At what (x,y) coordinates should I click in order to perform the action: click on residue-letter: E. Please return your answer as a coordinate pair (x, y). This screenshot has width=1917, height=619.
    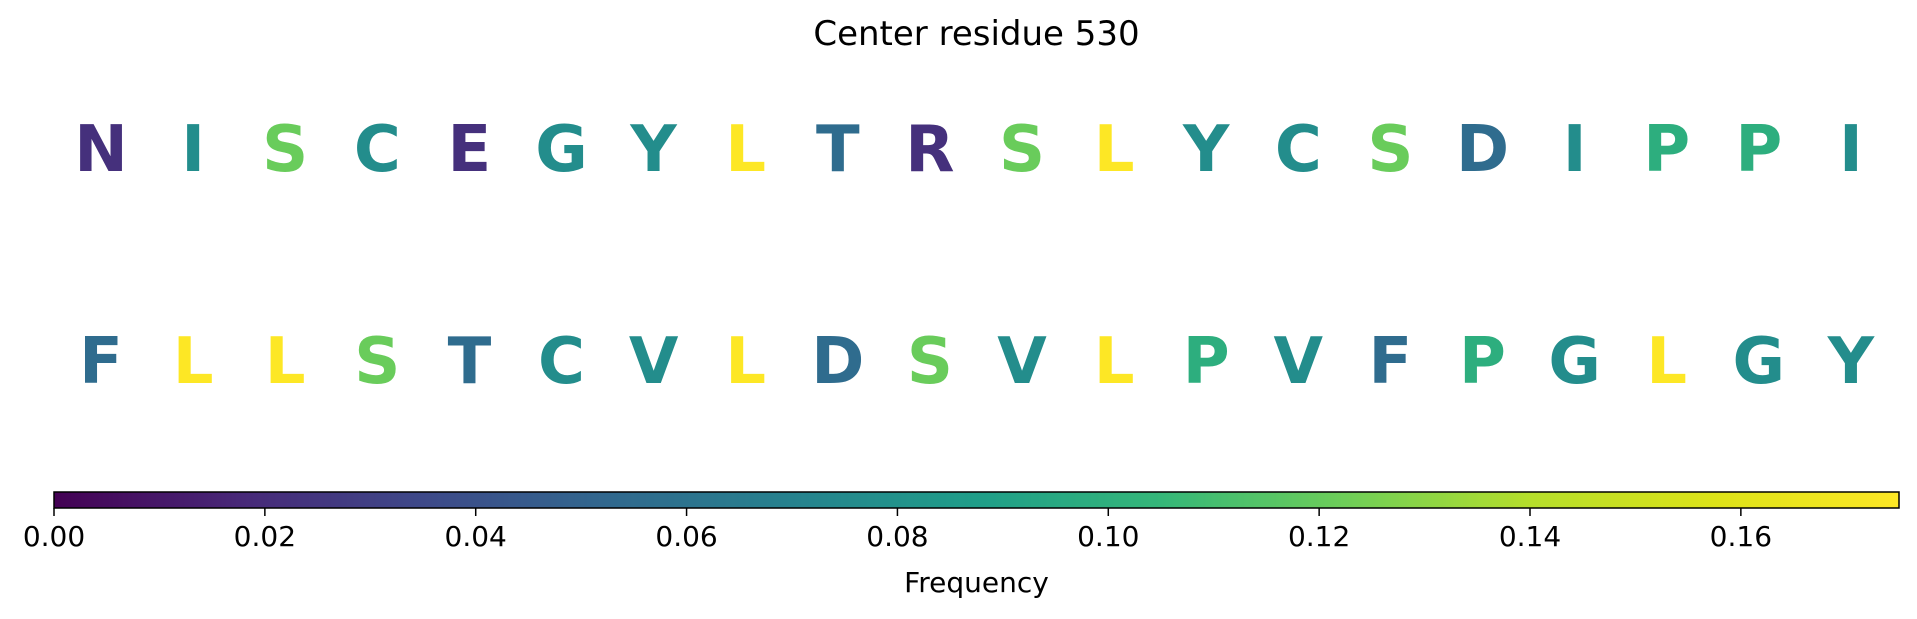
    Looking at the image, I should click on (469, 150).